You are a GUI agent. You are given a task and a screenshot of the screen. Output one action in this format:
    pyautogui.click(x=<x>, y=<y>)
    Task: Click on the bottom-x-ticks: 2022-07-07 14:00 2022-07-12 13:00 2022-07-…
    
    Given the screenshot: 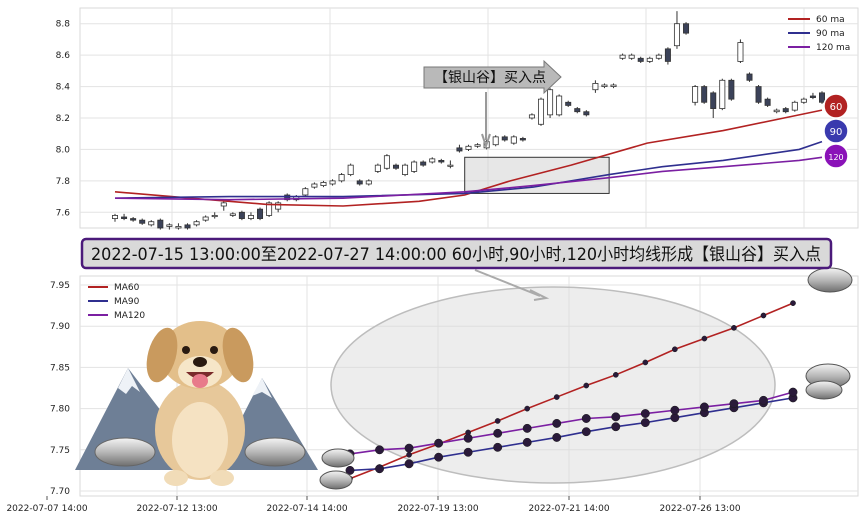 What is the action you would take?
    pyautogui.click(x=373, y=505)
    